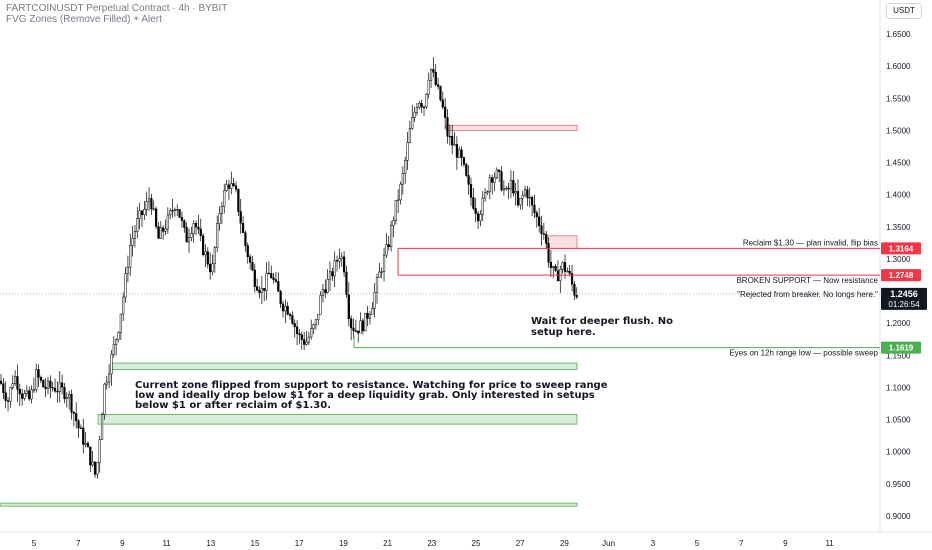 This screenshot has width=932, height=550. What do you see at coordinates (898, 259) in the screenshot?
I see `price-tick-label: 1.3000` at bounding box center [898, 259].